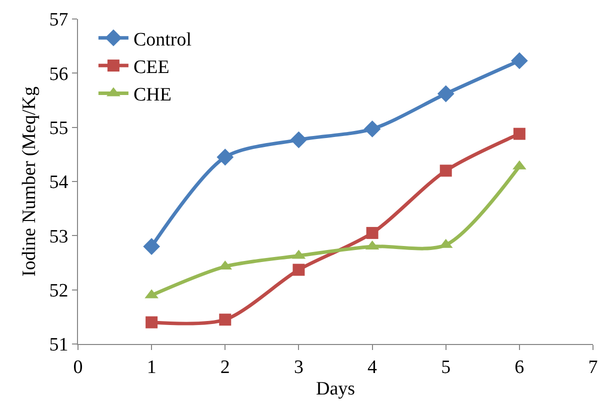 This screenshot has height=405, width=608. Describe the element at coordinates (151, 67) in the screenshot. I see `legend-label: CEE` at that location.